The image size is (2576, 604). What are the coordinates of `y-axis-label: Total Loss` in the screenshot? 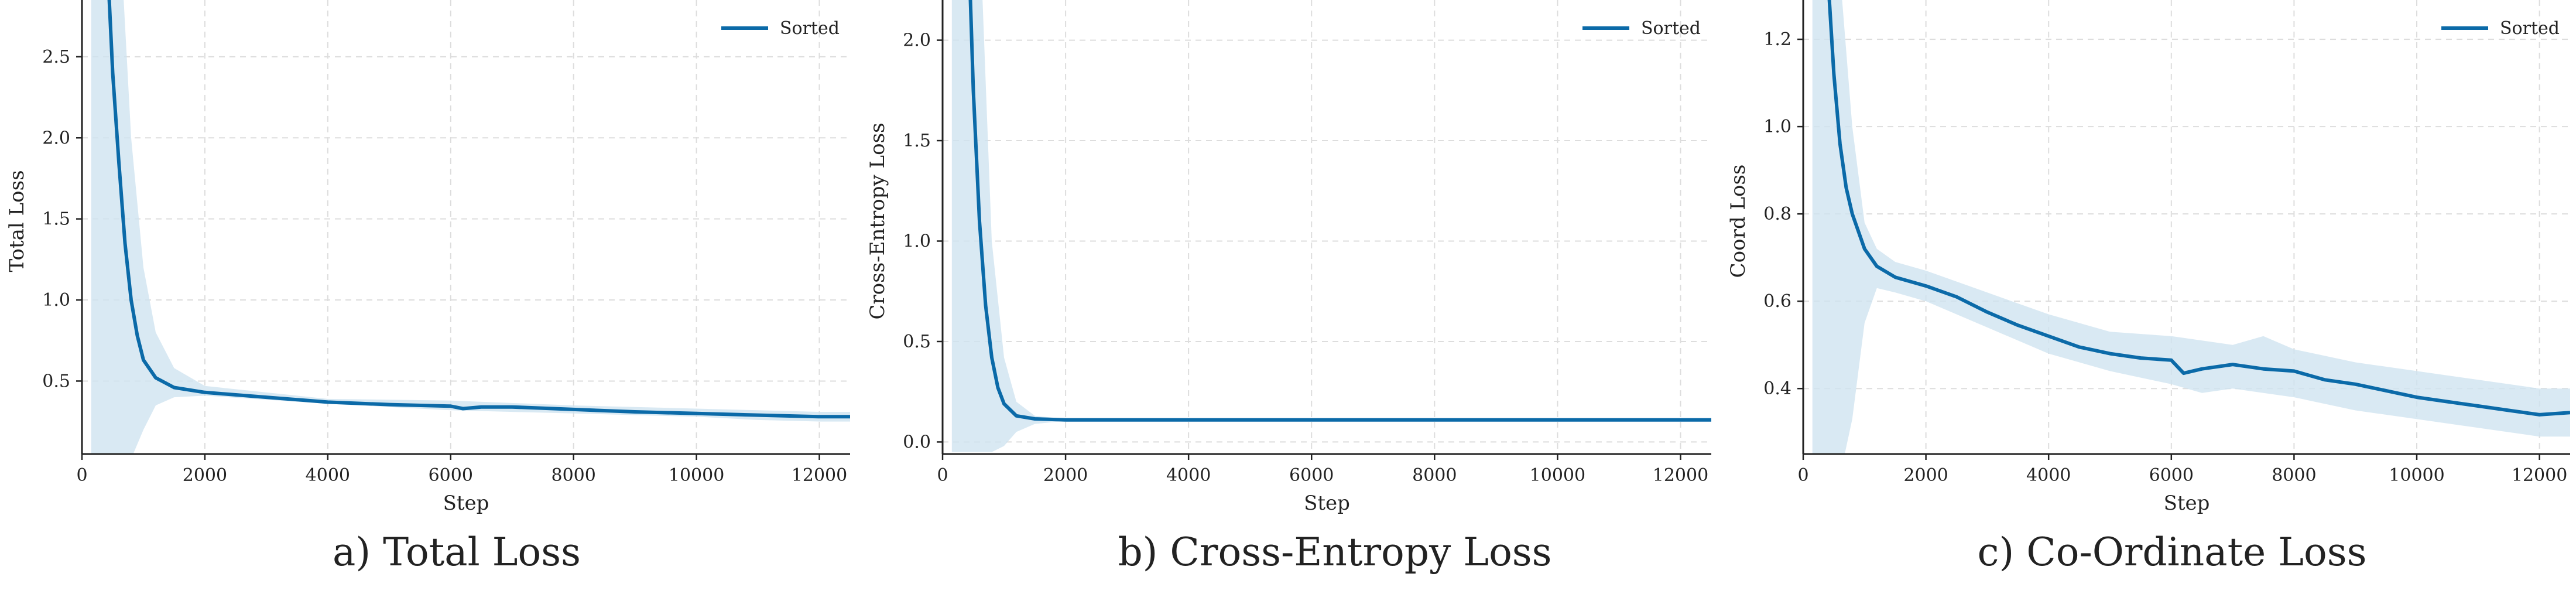 It's located at (17, 221).